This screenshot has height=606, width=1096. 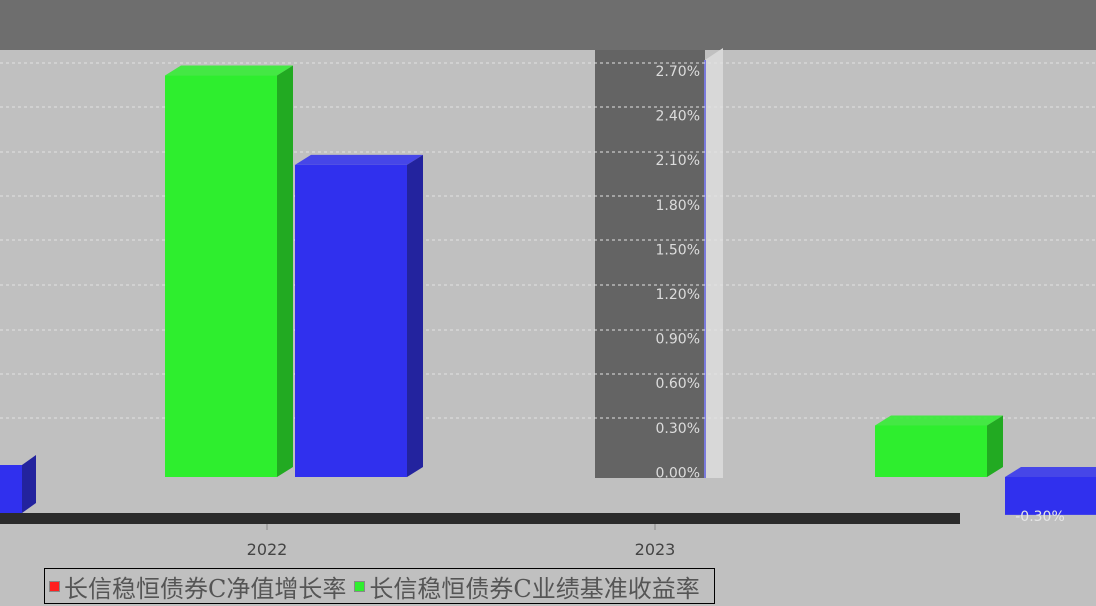 What do you see at coordinates (678, 295) in the screenshot?
I see `y-tick-label: 1.20%` at bounding box center [678, 295].